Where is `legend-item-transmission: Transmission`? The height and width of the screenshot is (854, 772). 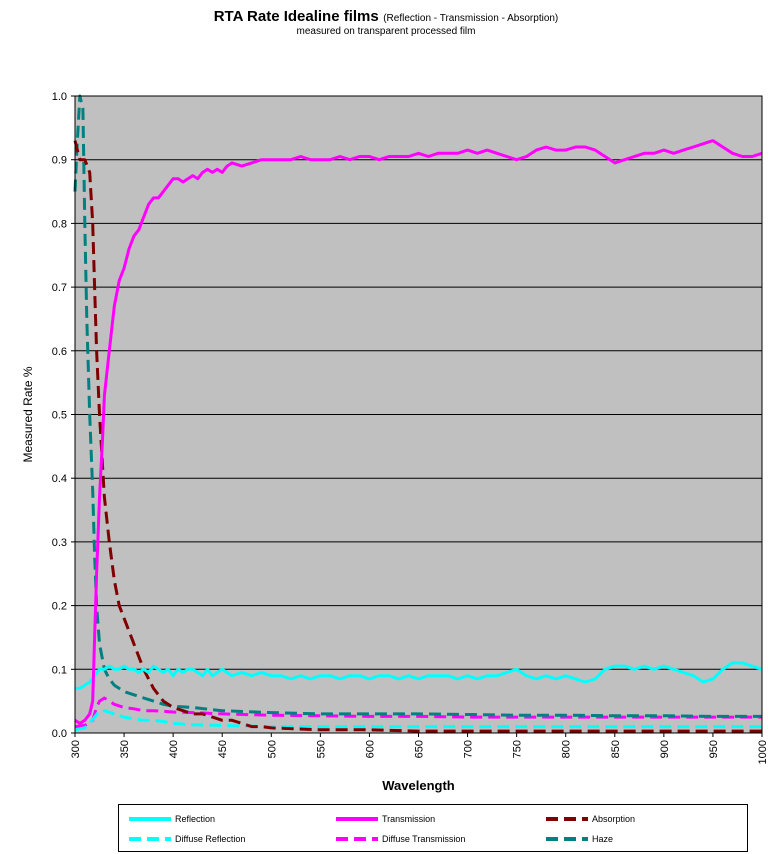
legend-item-transmission: Transmission is located at coordinates (384, 819).